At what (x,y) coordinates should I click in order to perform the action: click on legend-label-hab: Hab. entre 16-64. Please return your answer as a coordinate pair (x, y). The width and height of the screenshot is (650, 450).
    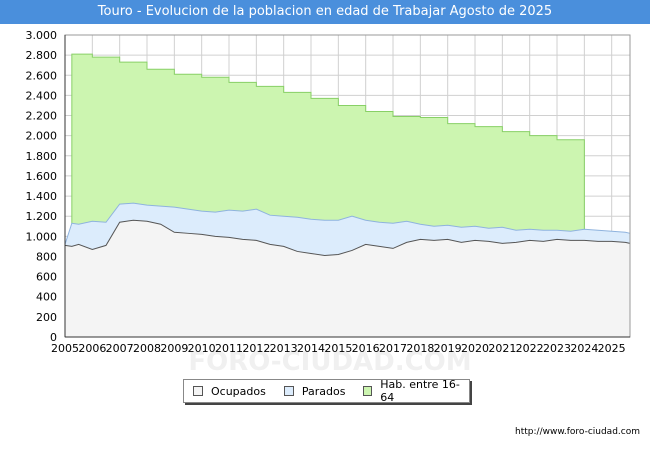
    Looking at the image, I should click on (420, 391).